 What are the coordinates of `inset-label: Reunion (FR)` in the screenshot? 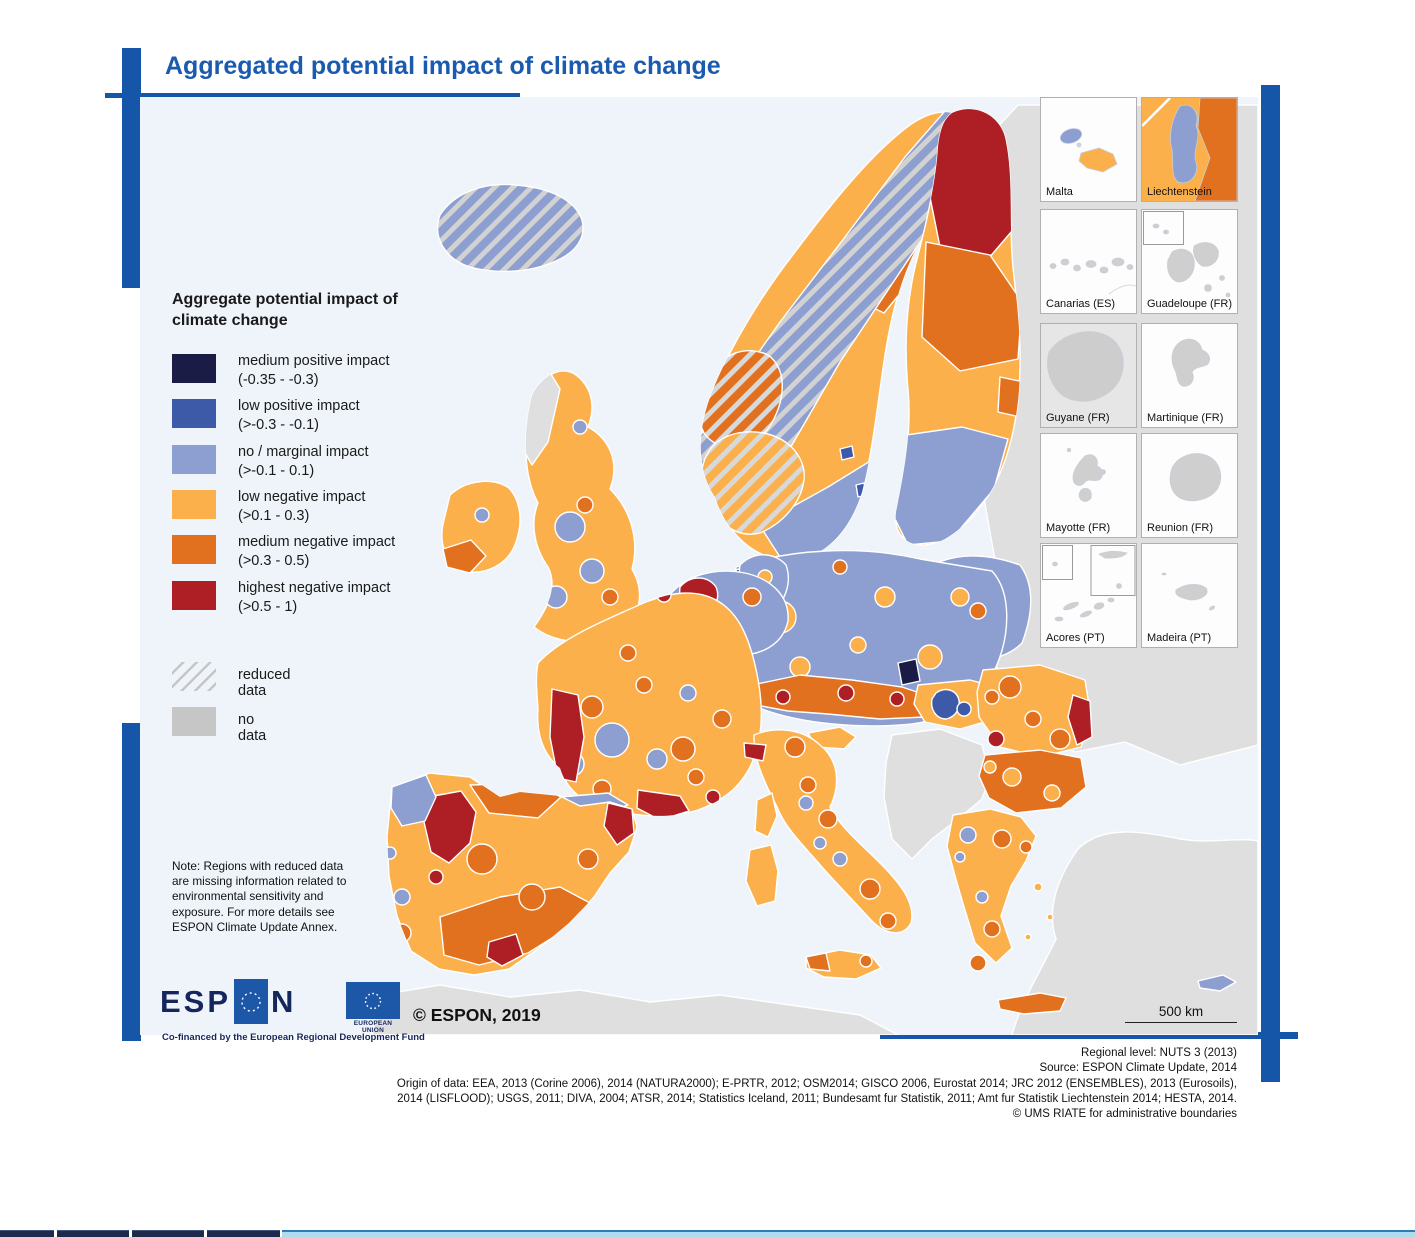 It's located at (1180, 528).